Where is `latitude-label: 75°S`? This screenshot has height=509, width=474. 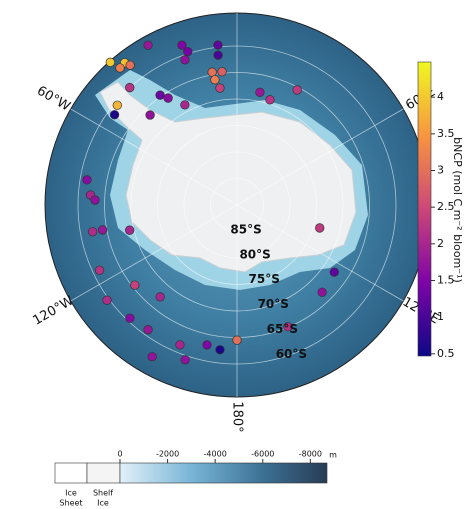 latitude-label: 75°S is located at coordinates (264, 279).